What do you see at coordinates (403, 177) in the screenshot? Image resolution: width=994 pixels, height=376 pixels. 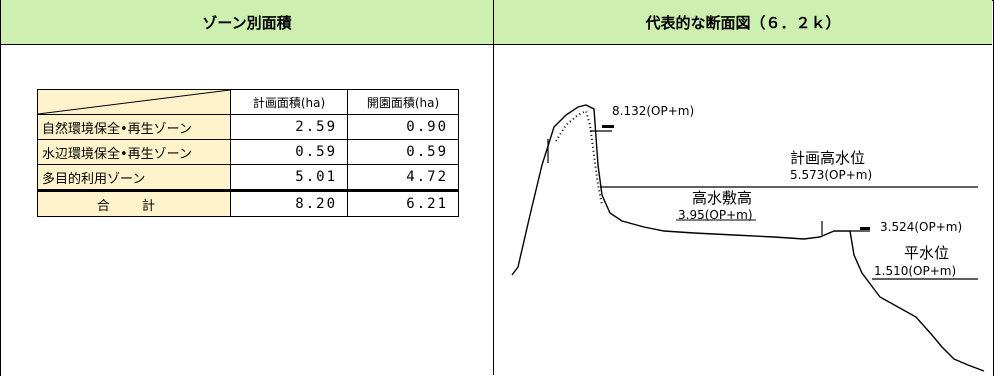 I see `opened-area-value: 4.72` at bounding box center [403, 177].